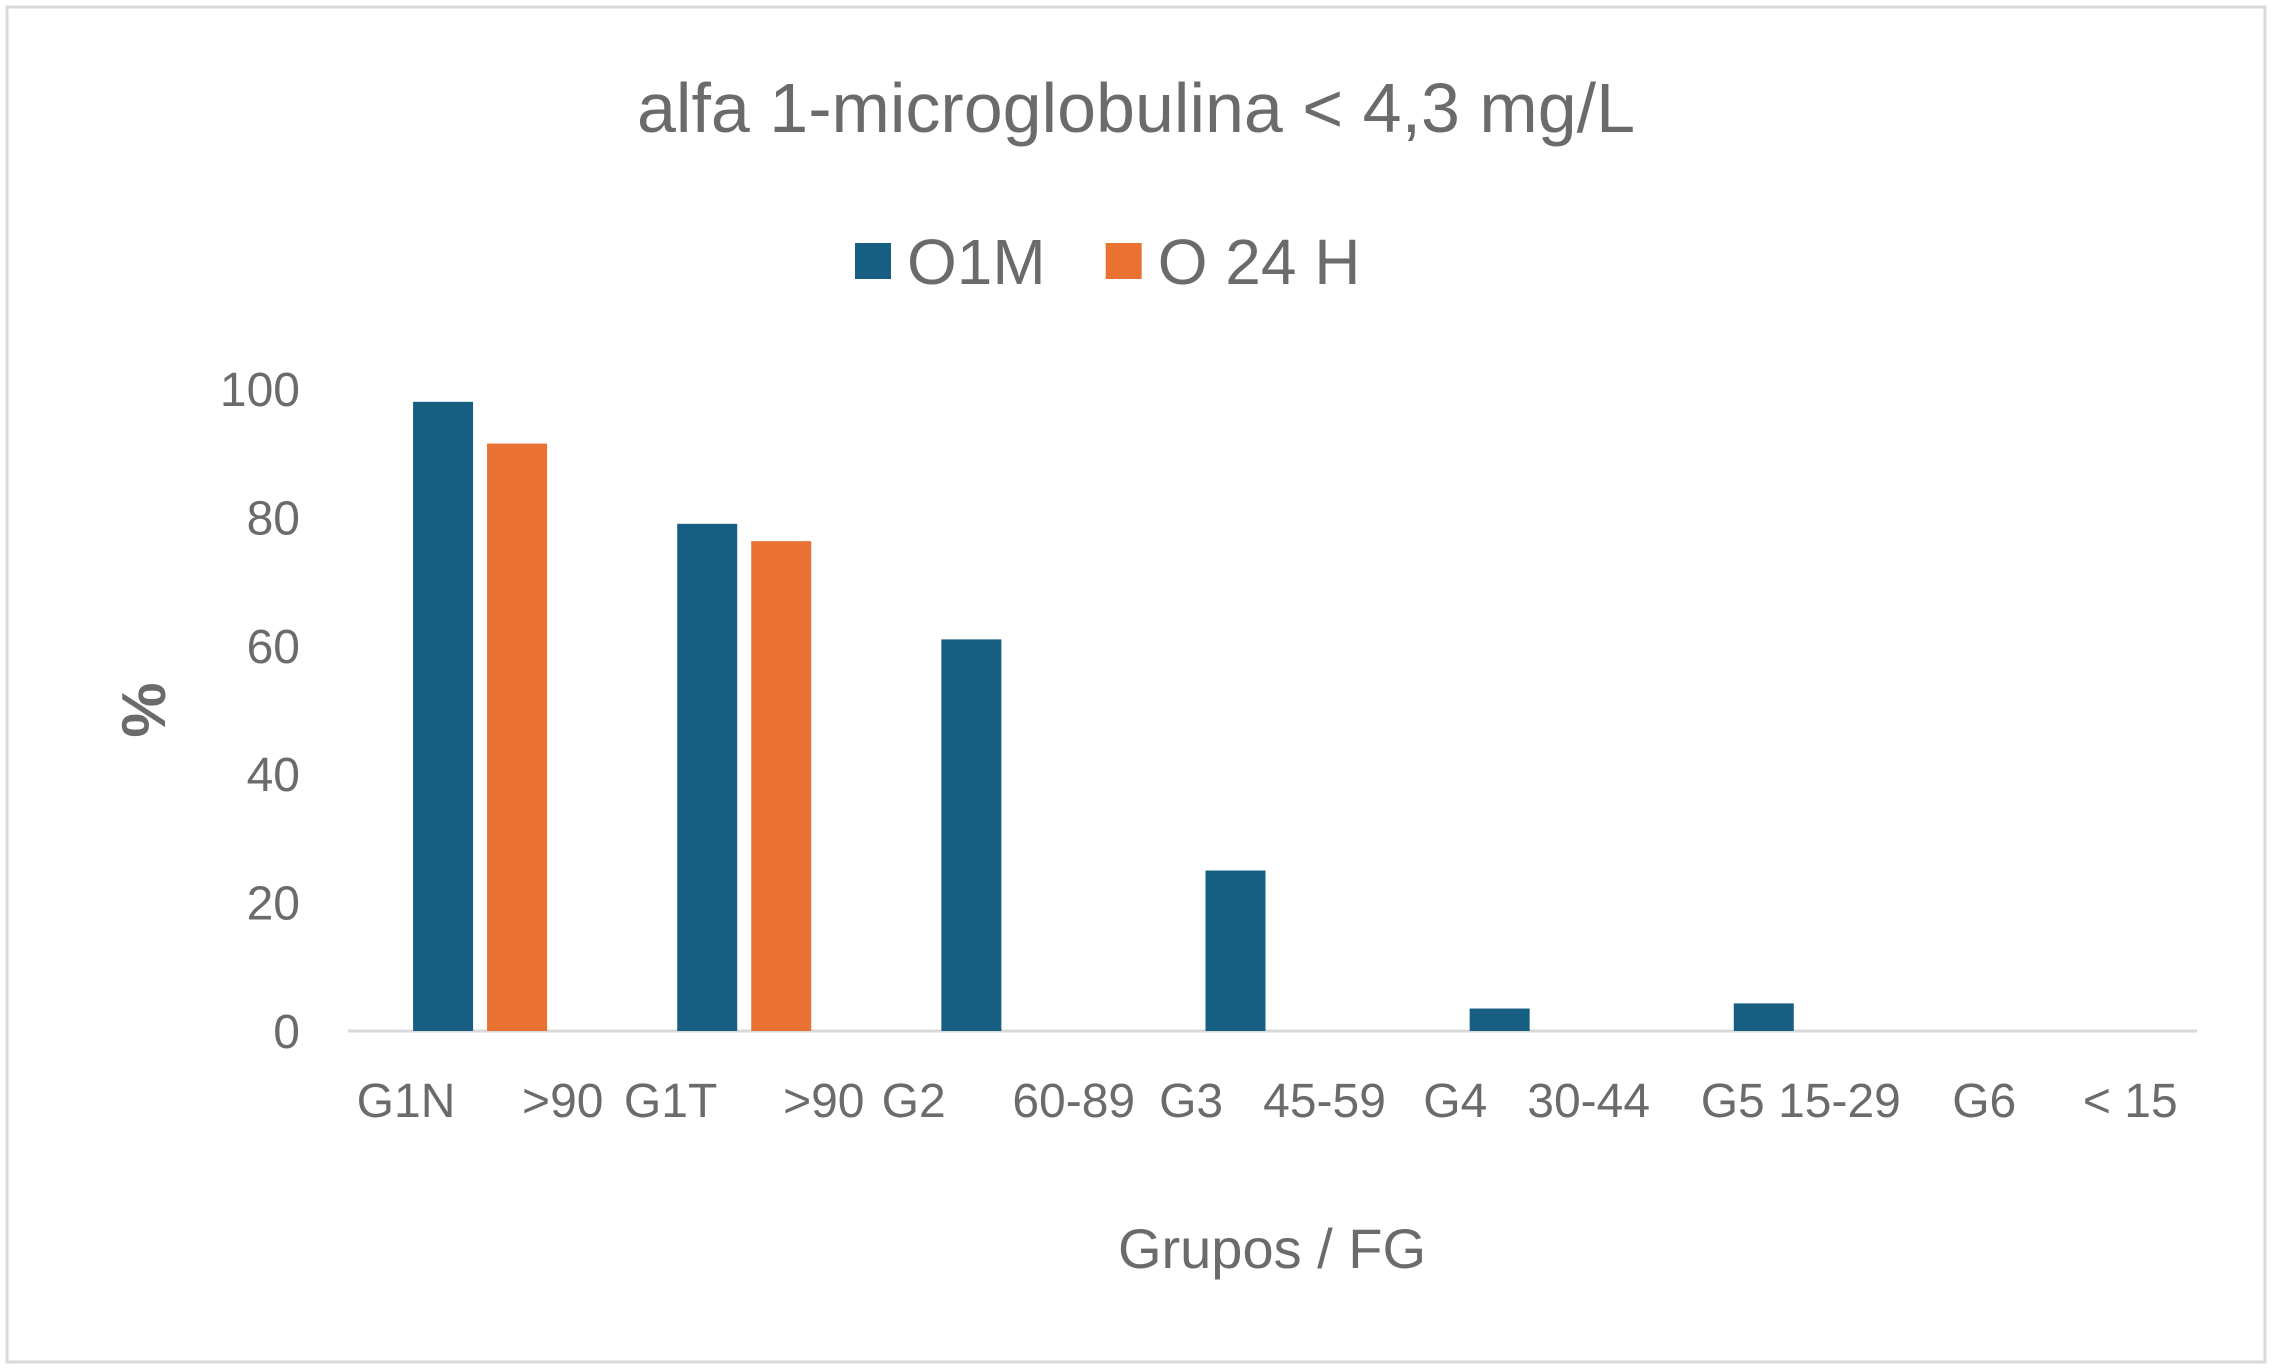  Describe the element at coordinates (260, 711) in the screenshot. I see `y-axis: 0 20 40 60 80 100` at that location.